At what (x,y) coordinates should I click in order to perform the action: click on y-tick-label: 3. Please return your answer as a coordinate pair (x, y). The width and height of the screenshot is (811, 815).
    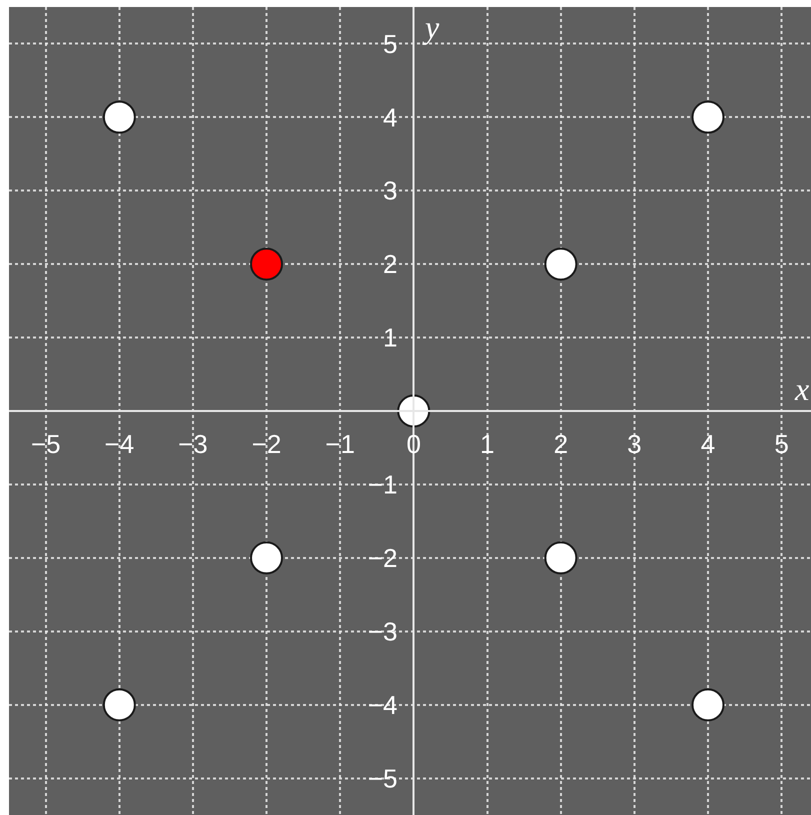
    Looking at the image, I should click on (390, 191).